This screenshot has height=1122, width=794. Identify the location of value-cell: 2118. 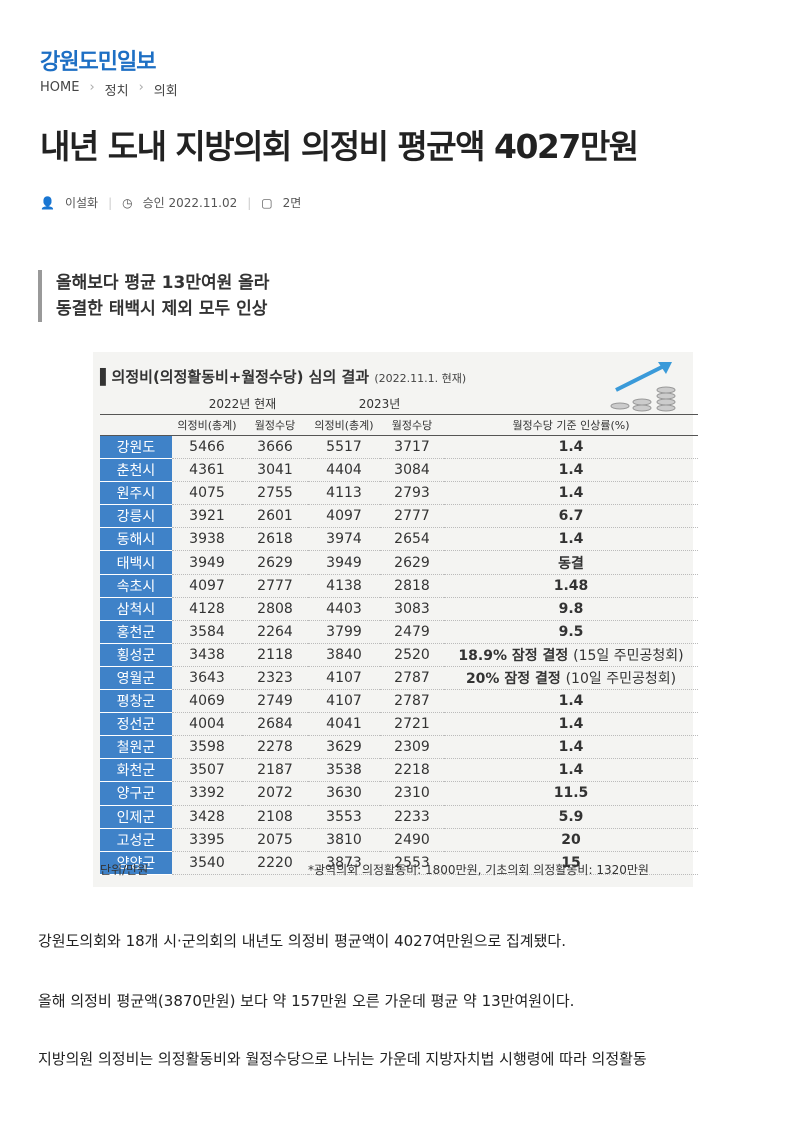
(275, 655).